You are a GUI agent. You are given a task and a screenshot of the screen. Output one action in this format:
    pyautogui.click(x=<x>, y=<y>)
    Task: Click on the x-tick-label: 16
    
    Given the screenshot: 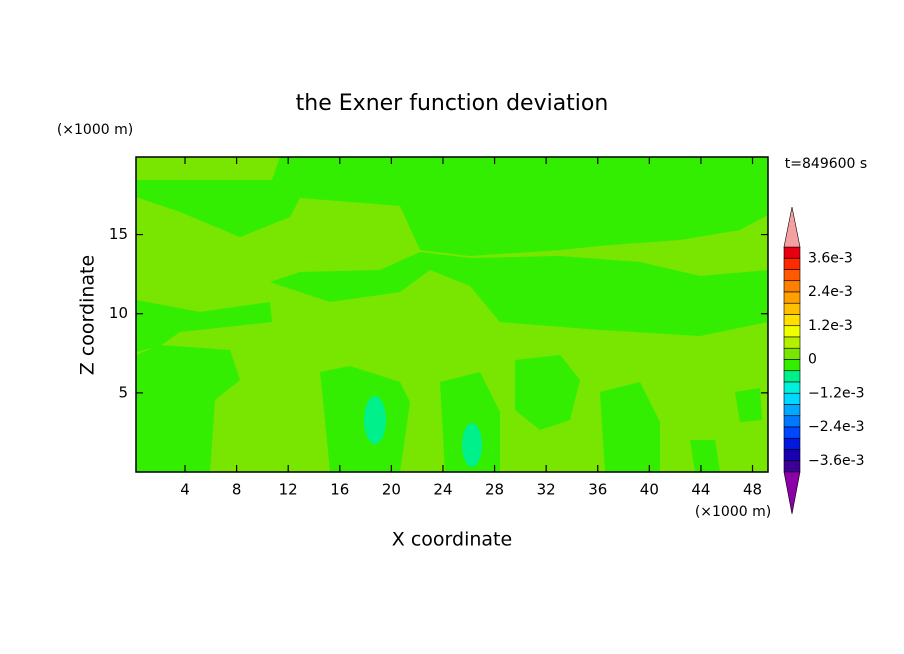 What is the action you would take?
    pyautogui.click(x=339, y=490)
    